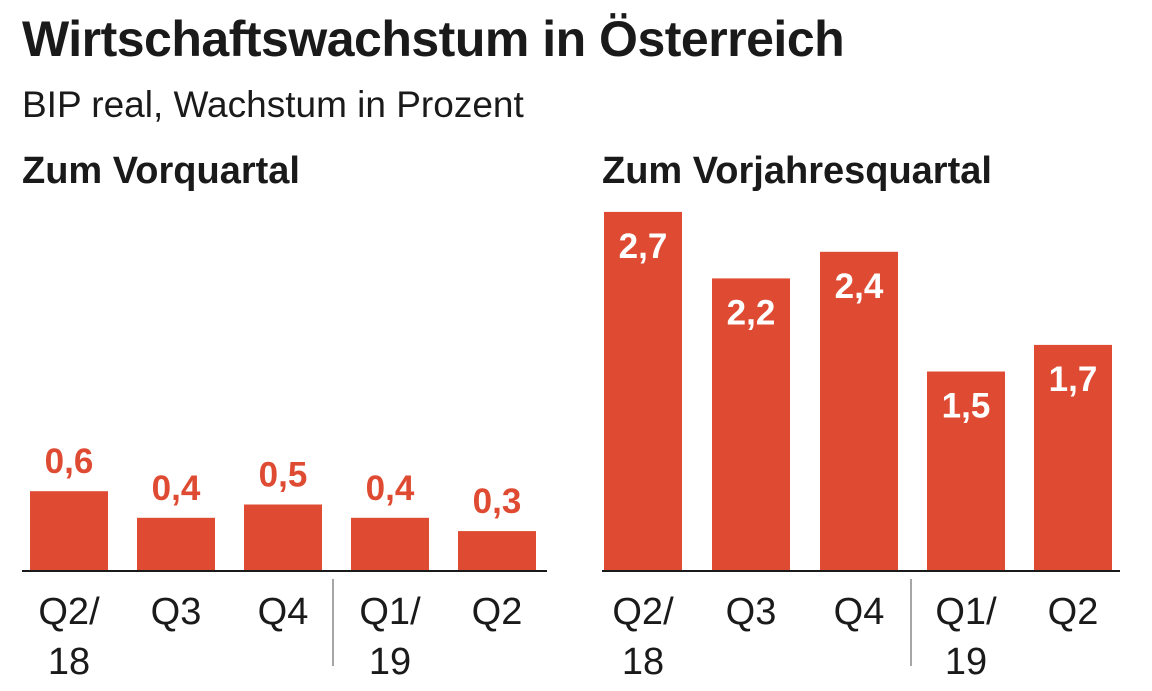 Image resolution: width=1152 pixels, height=691 pixels. Describe the element at coordinates (283, 612) in the screenshot. I see `tick-label-vorquartal-2: Q4` at that location.